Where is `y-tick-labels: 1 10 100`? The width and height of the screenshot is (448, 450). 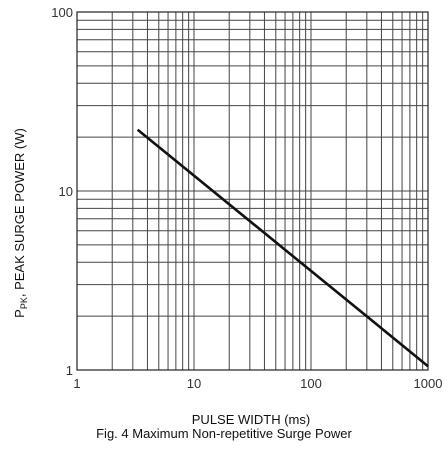 y-tick-labels: 1 10 100 is located at coordinates (62, 191).